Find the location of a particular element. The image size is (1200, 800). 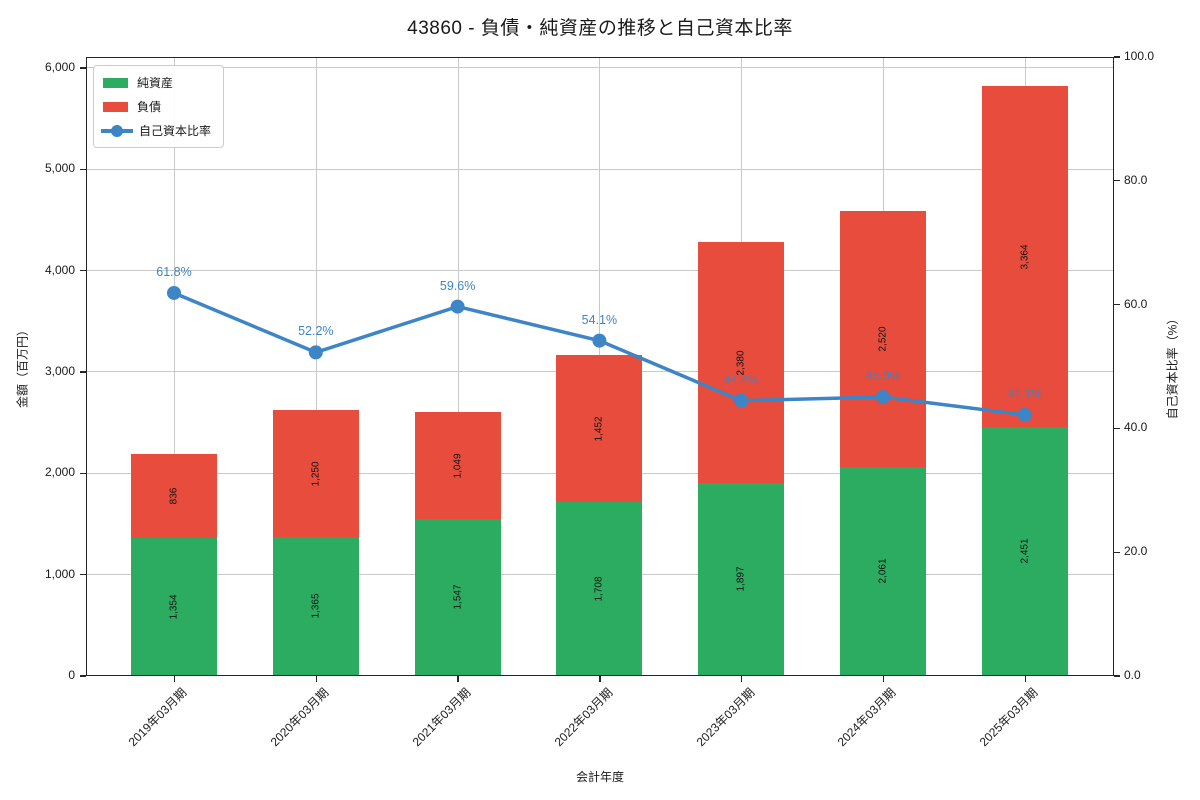

y-left-tick-label: 5,000 is located at coordinates (59, 168).